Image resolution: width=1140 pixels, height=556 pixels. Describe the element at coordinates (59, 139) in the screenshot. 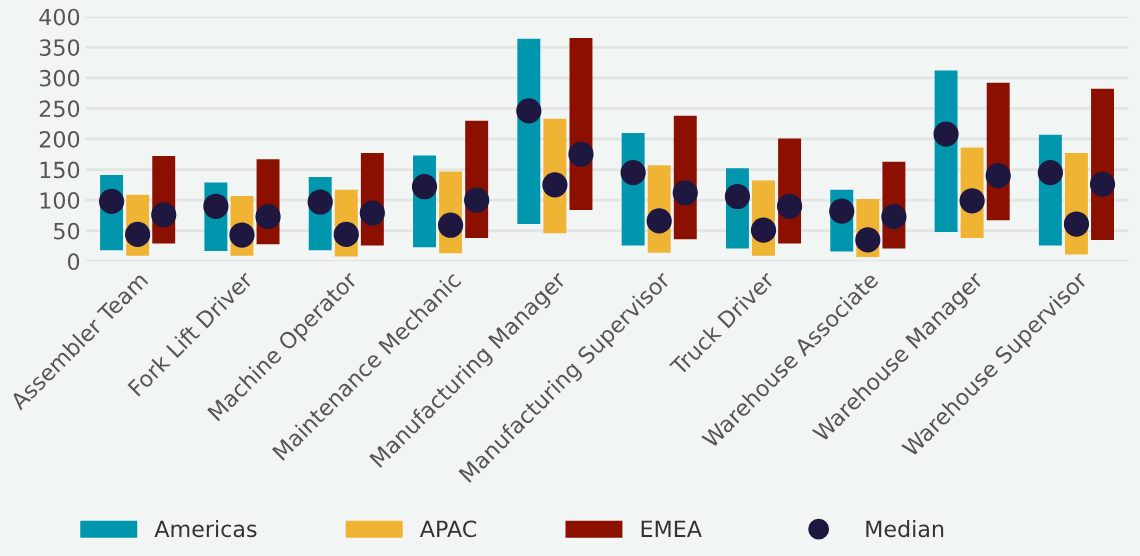

I see `y-tick-label: 200` at that location.